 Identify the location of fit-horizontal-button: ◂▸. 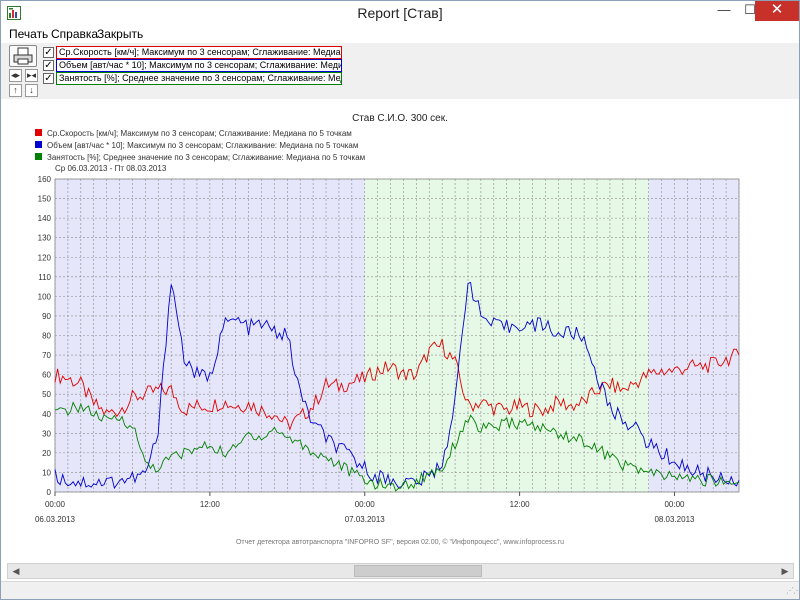
(15, 75).